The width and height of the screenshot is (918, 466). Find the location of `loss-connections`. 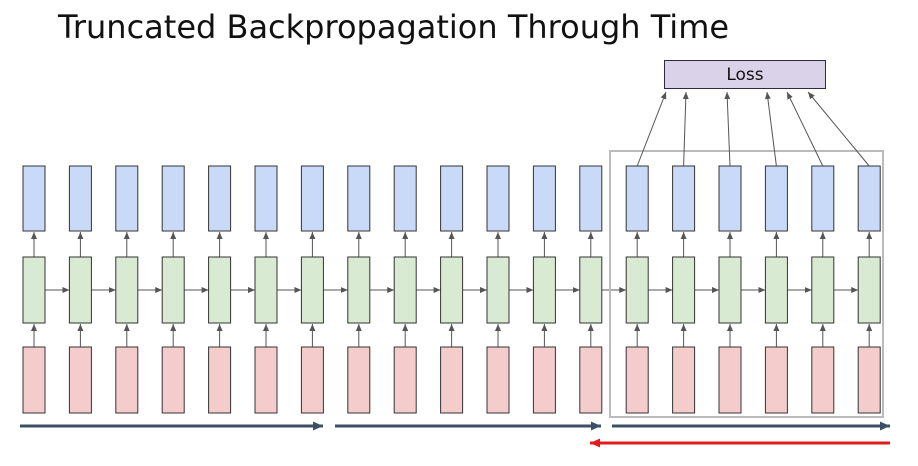

loss-connections is located at coordinates (753, 129).